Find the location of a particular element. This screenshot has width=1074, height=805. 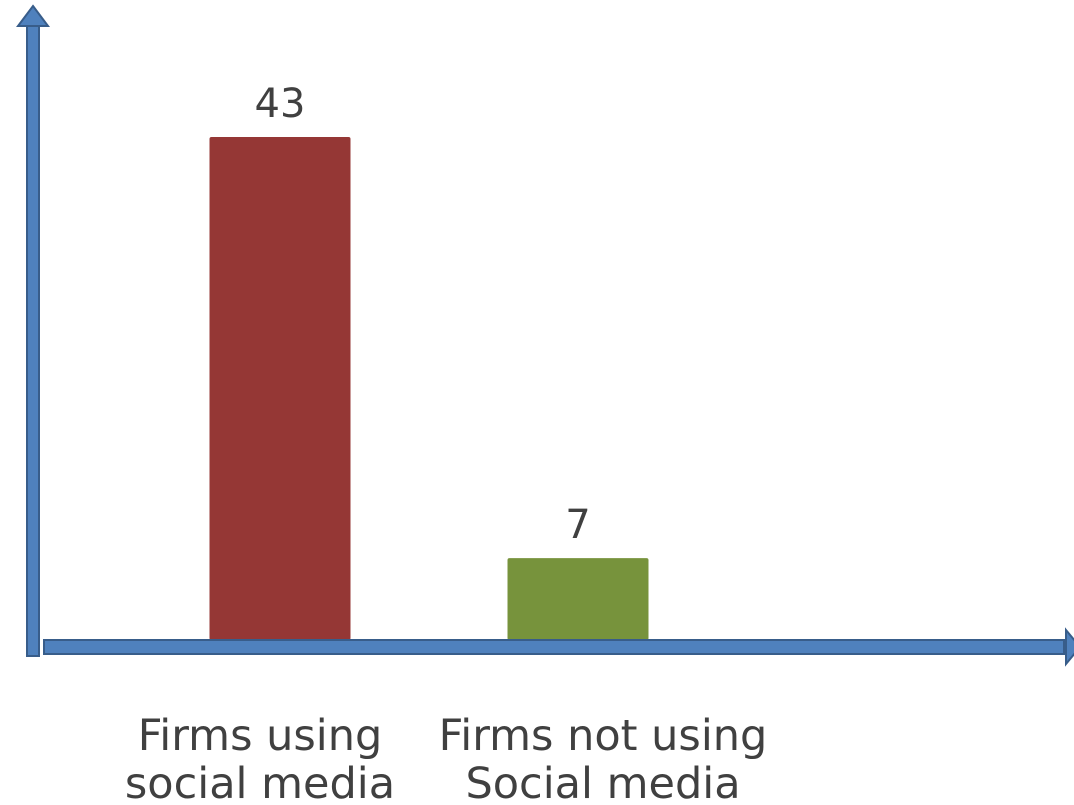

x-axis is located at coordinates (558, 647).